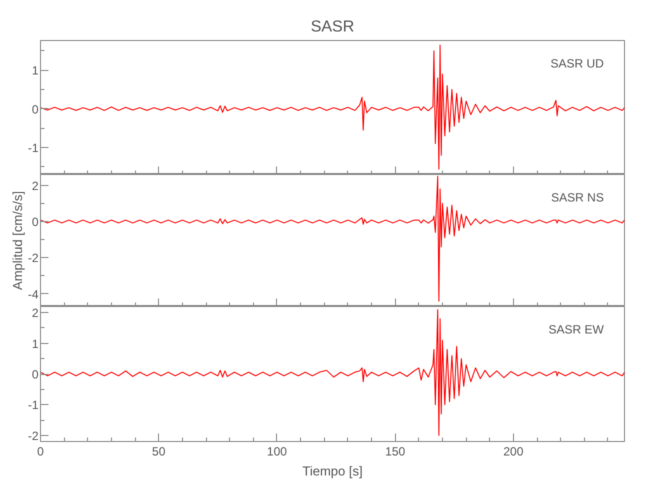 This screenshot has width=650, height=500. Describe the element at coordinates (577, 63) in the screenshot. I see `annotation: SASR UD` at that location.